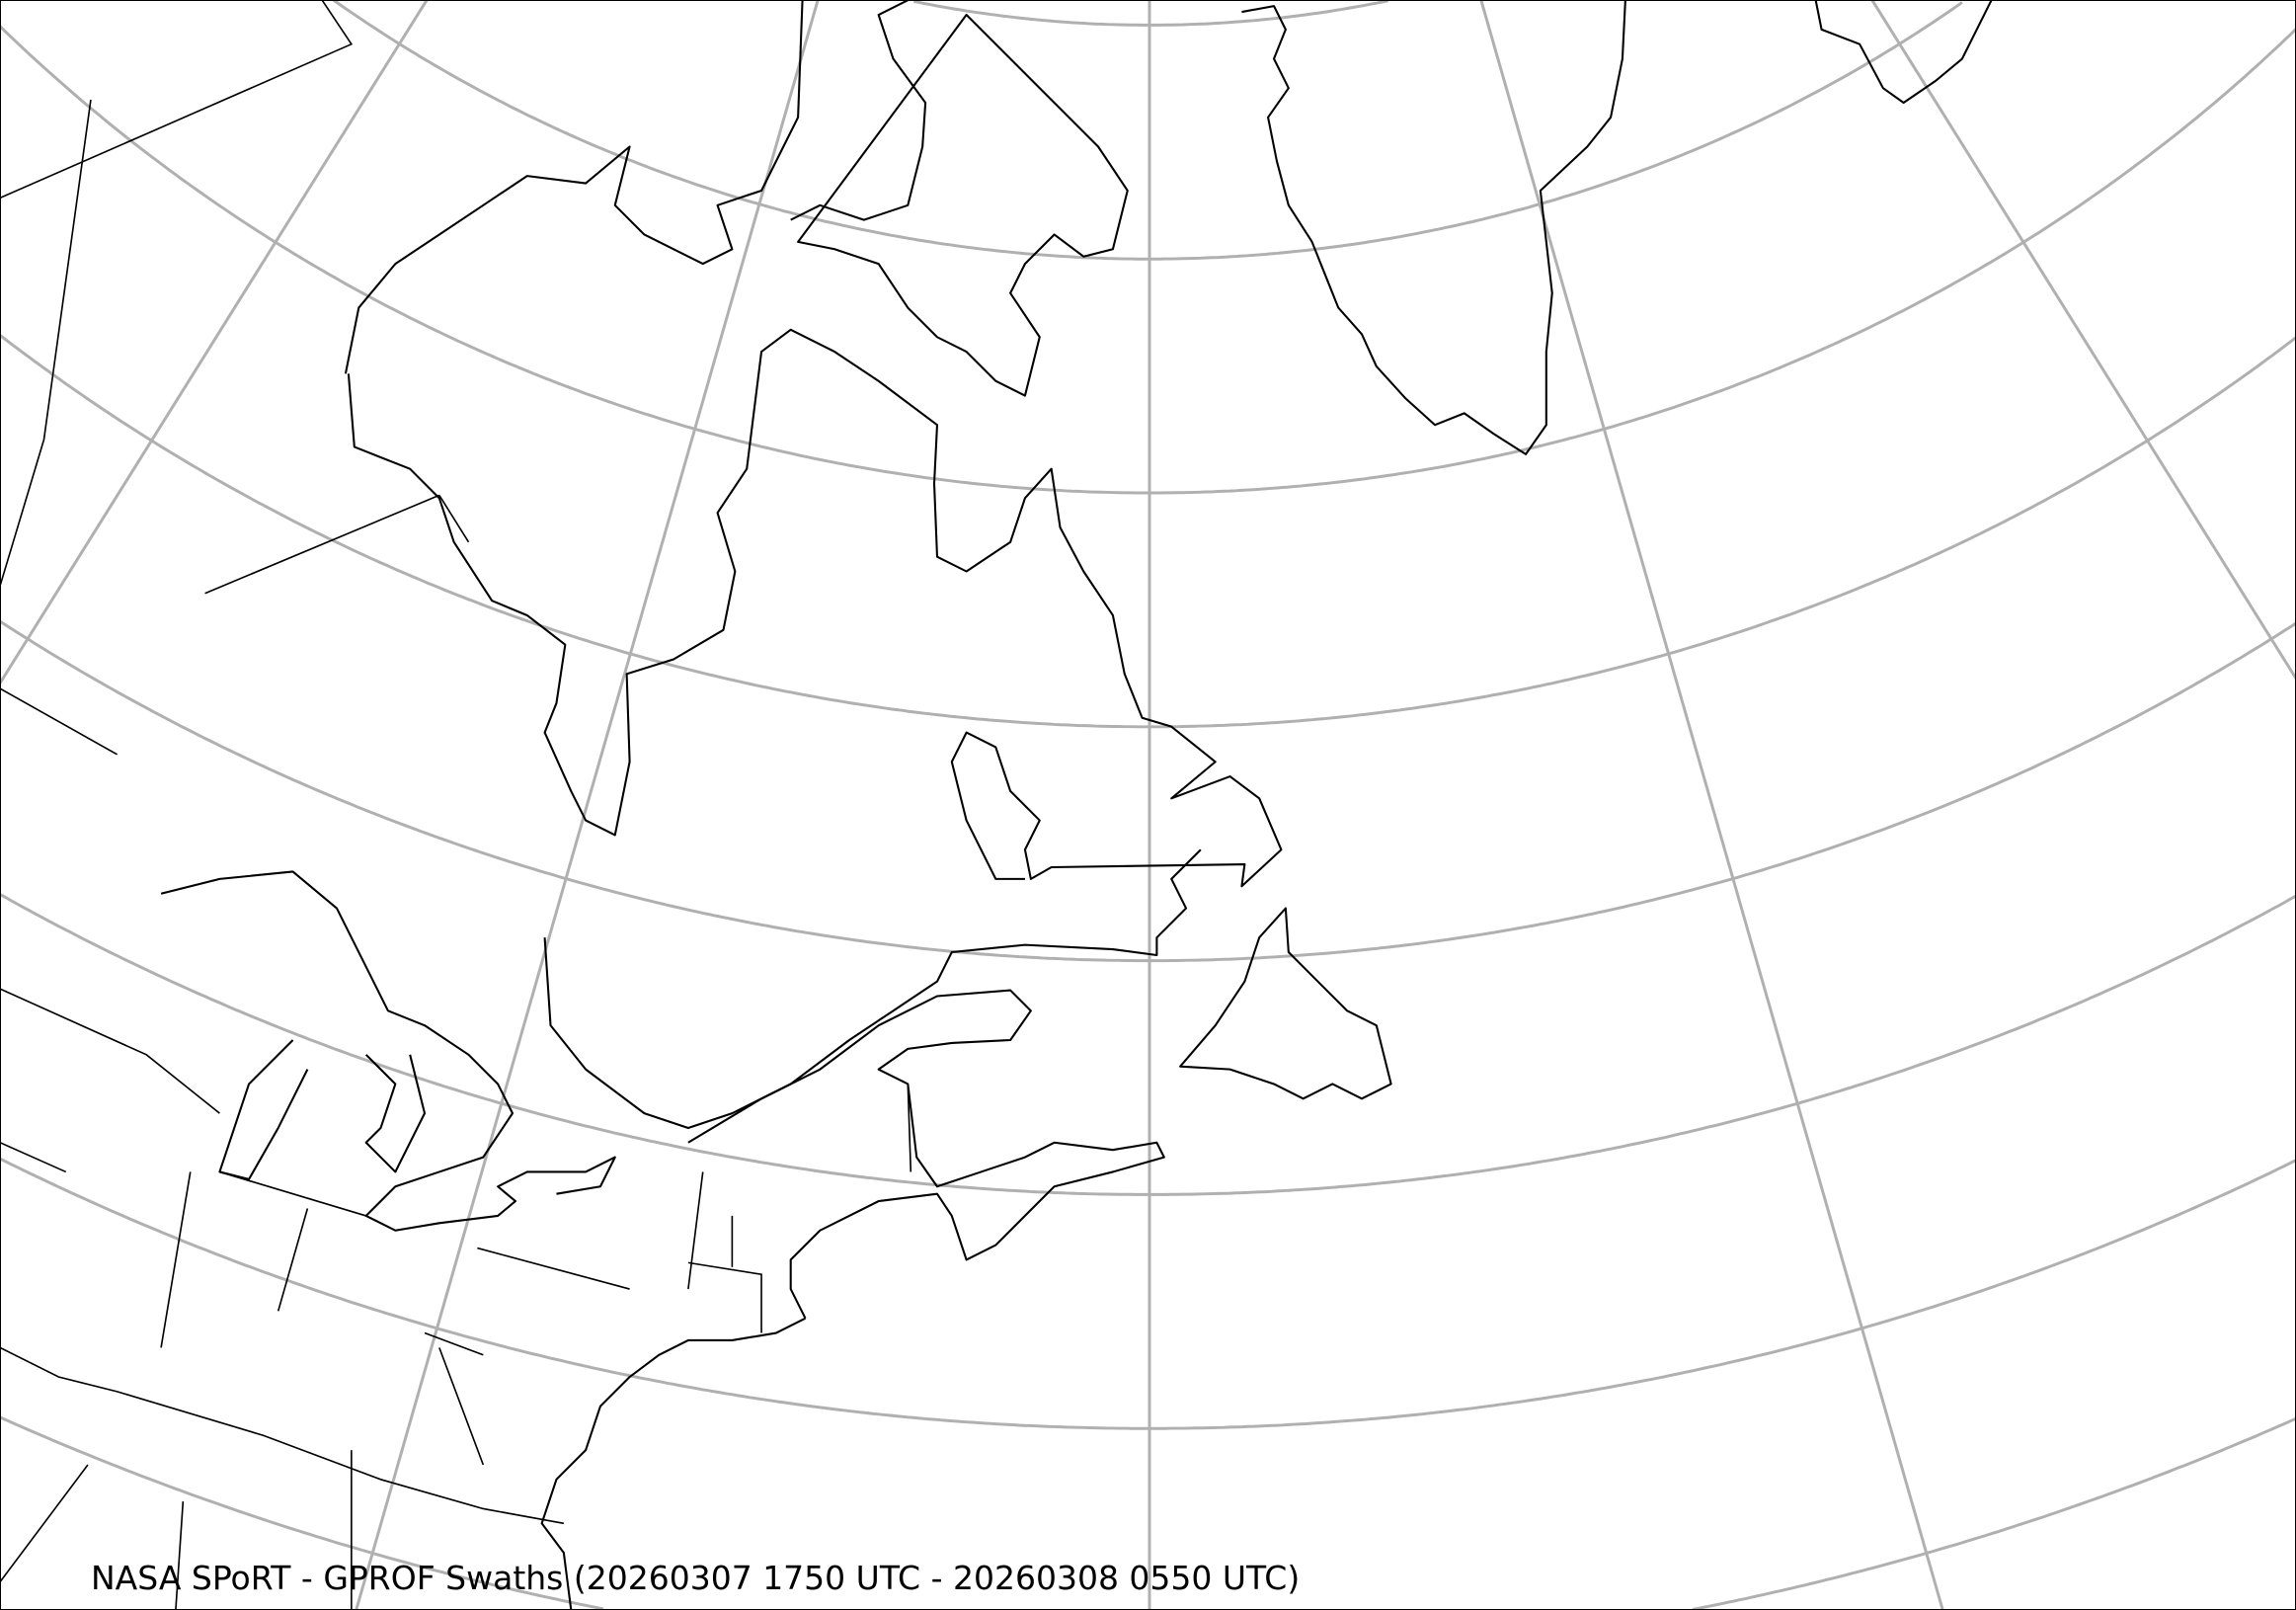 The height and width of the screenshot is (1610, 2296). I want to click on baffin-island, so click(960, 198).